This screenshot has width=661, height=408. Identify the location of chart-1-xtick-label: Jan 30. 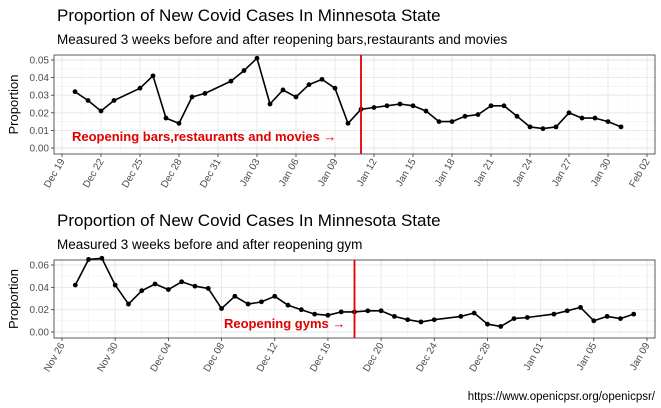
(601, 173).